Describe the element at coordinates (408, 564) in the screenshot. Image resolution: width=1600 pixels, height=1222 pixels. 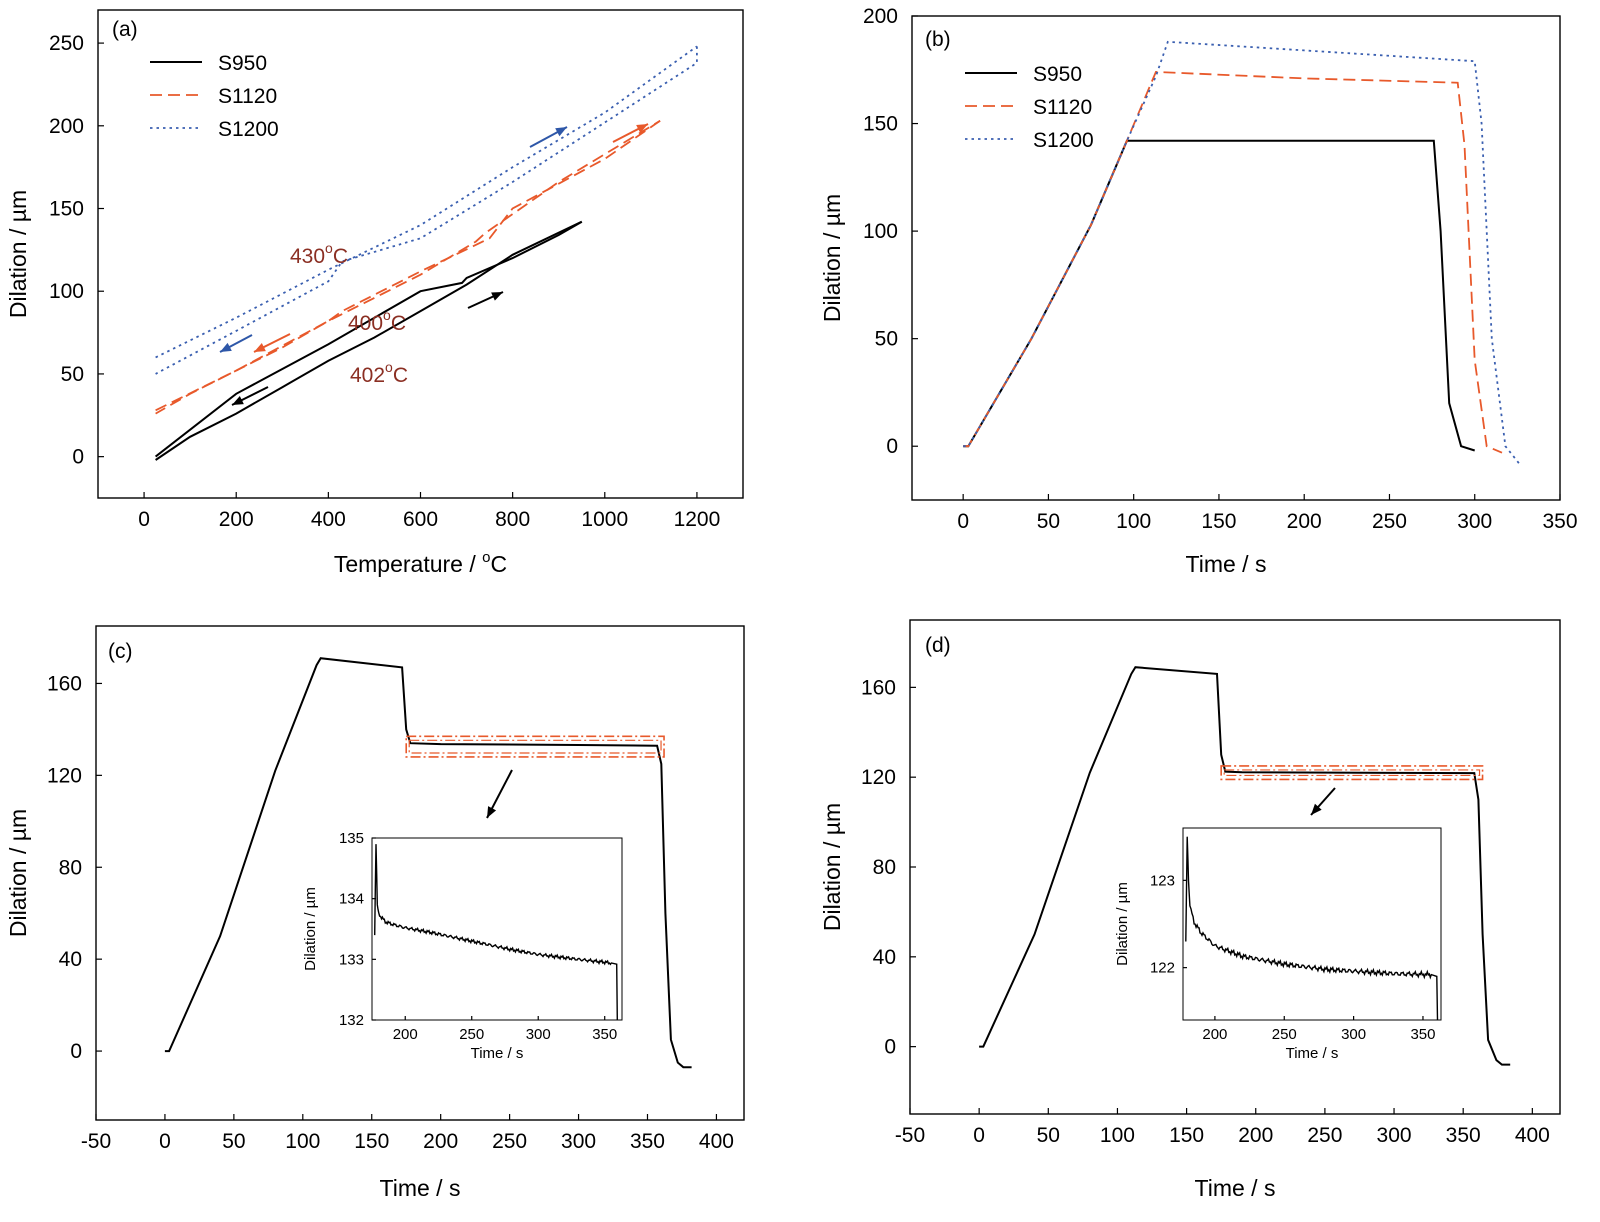
I see `x-axis-label-text: Temperature /` at that location.